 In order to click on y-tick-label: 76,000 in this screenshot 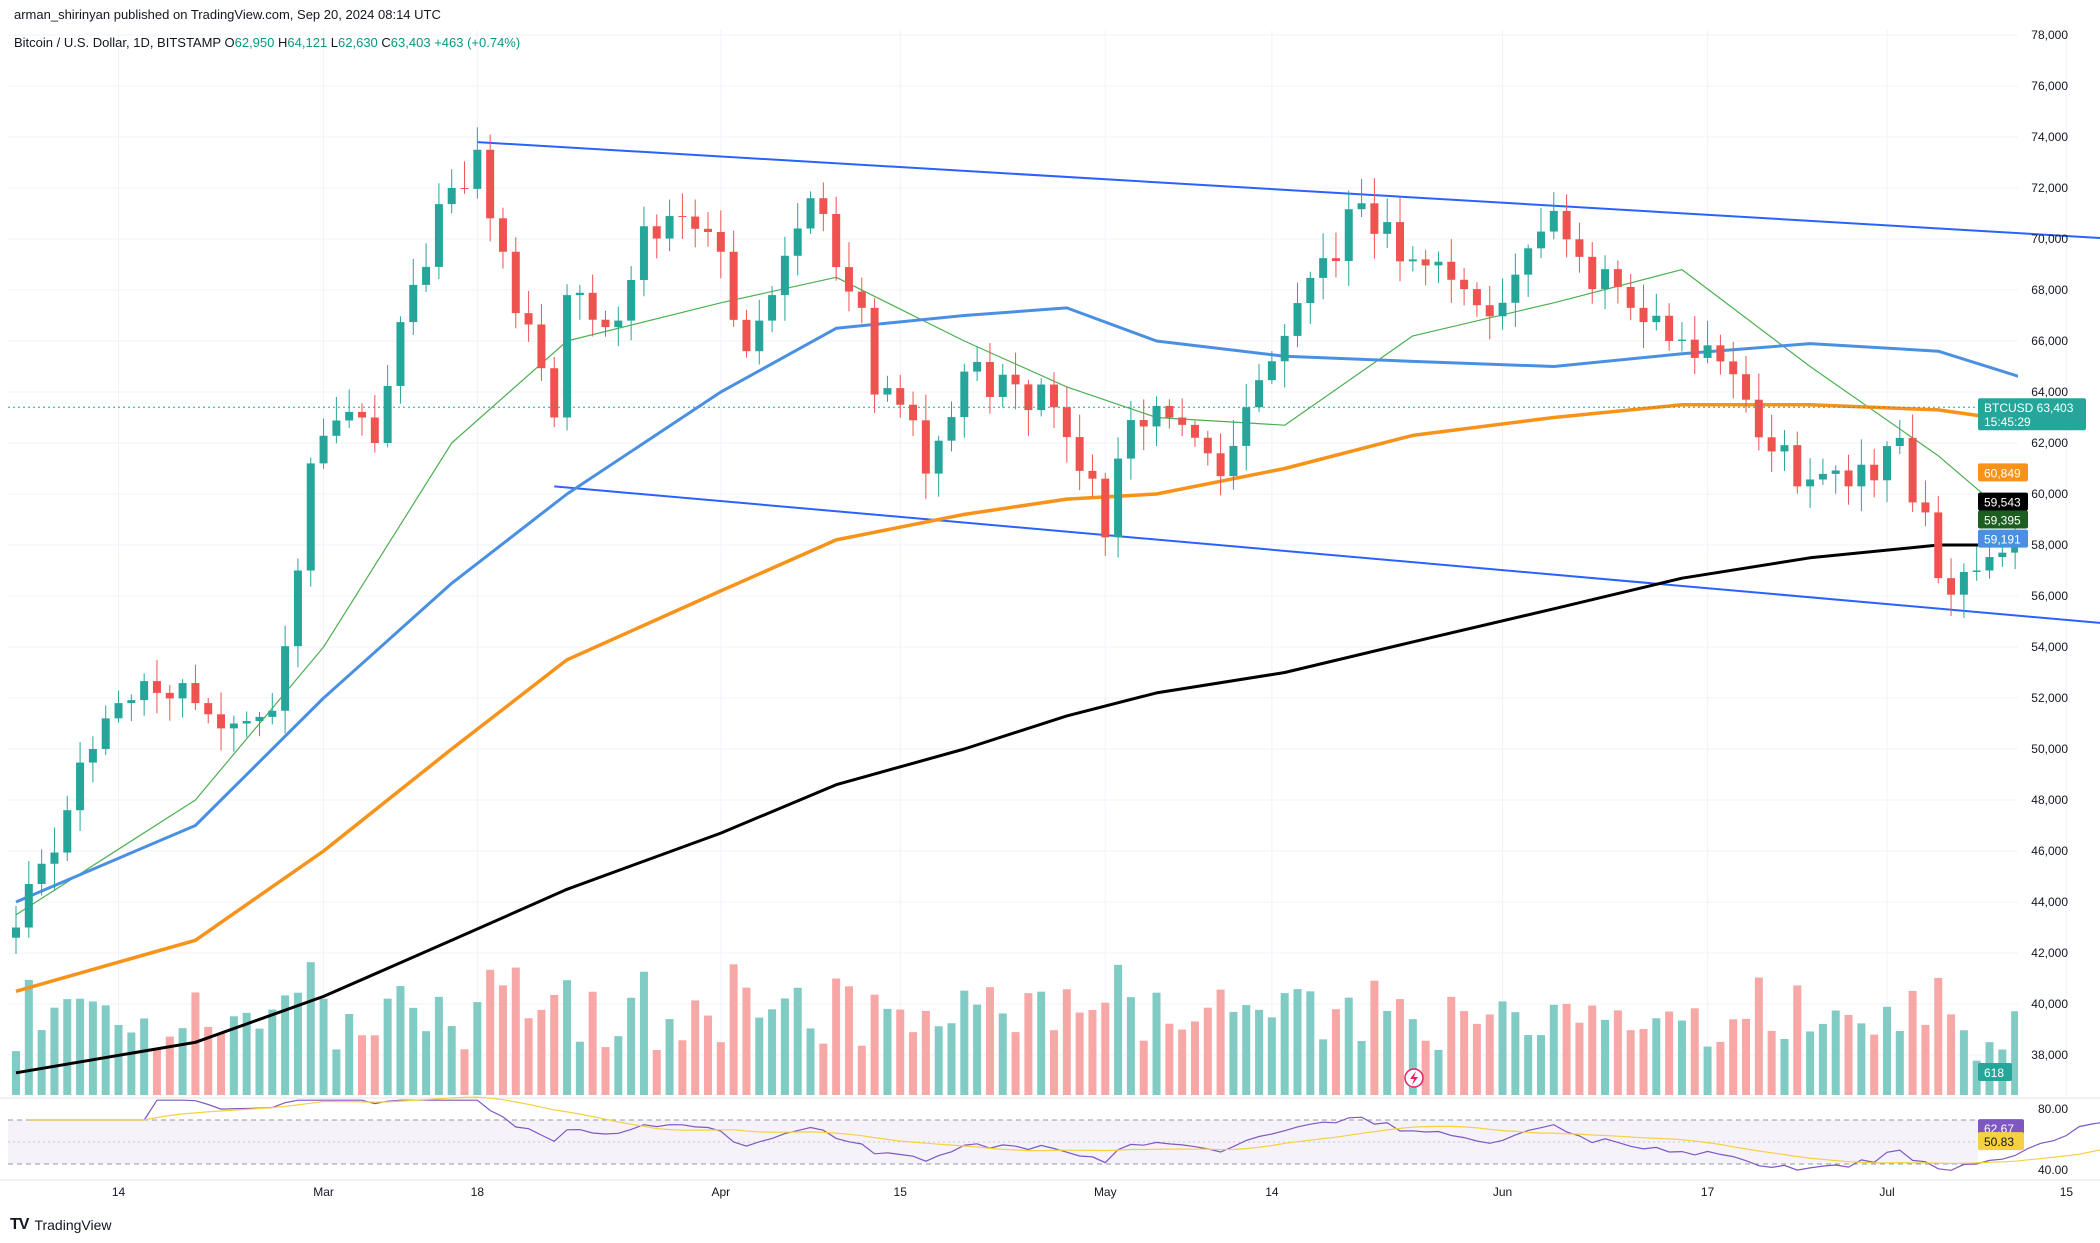, I will do `click(2049, 86)`.